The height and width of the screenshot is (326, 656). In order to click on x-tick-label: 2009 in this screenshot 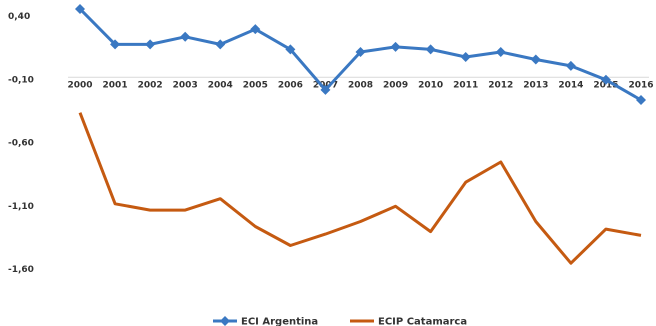, I will do `click(395, 85)`.